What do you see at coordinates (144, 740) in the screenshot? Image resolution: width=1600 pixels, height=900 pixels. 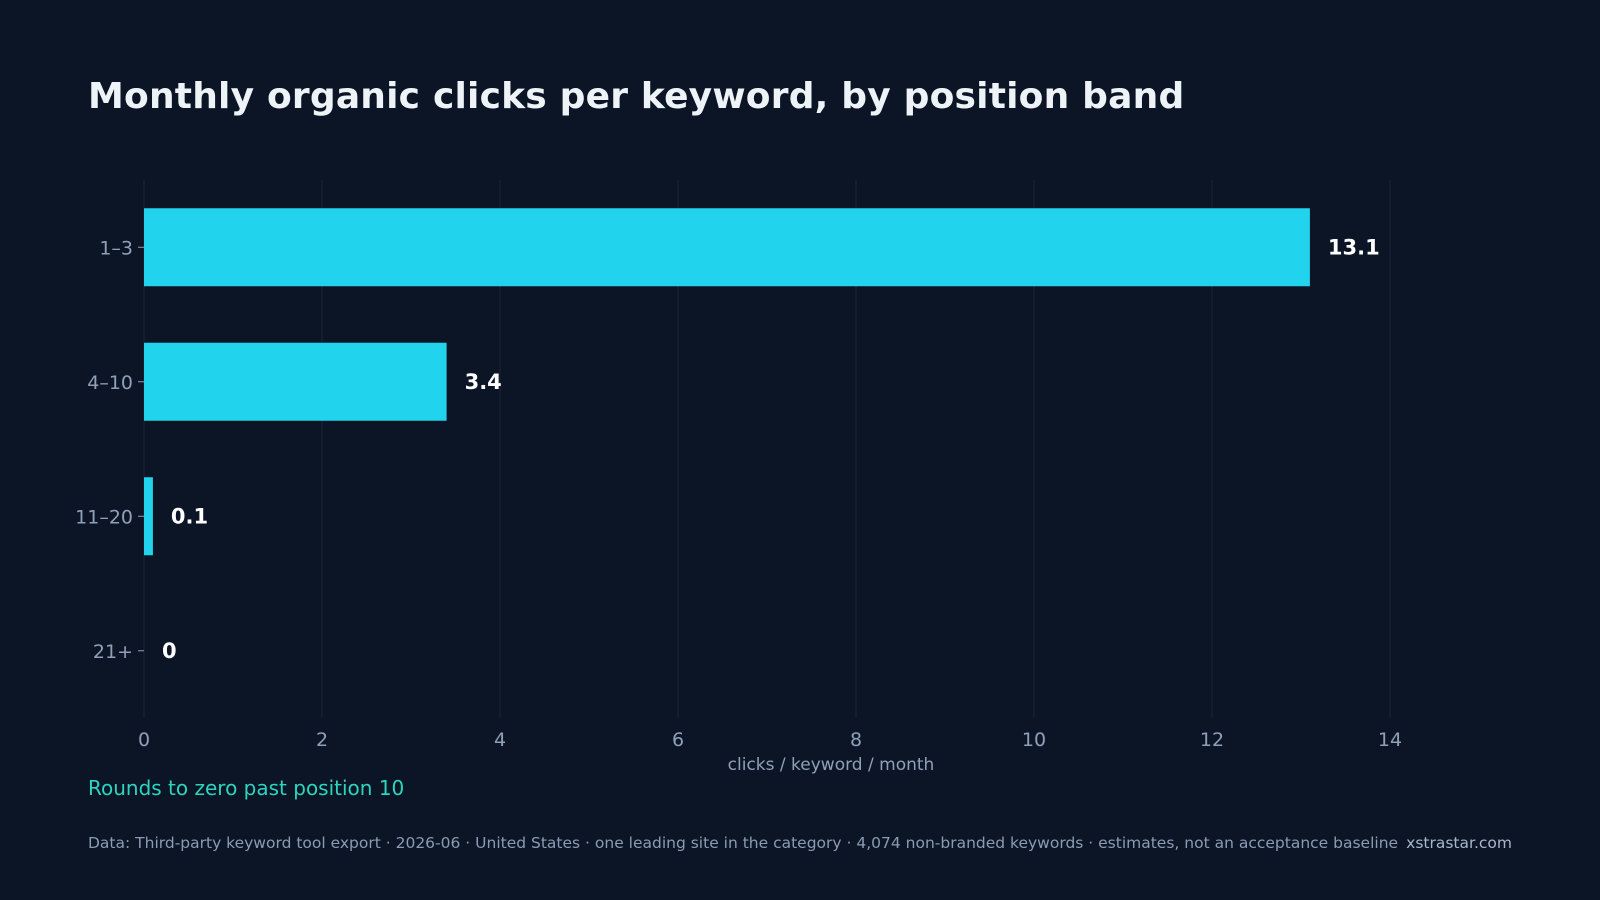 I see `x-tick-label: 0` at bounding box center [144, 740].